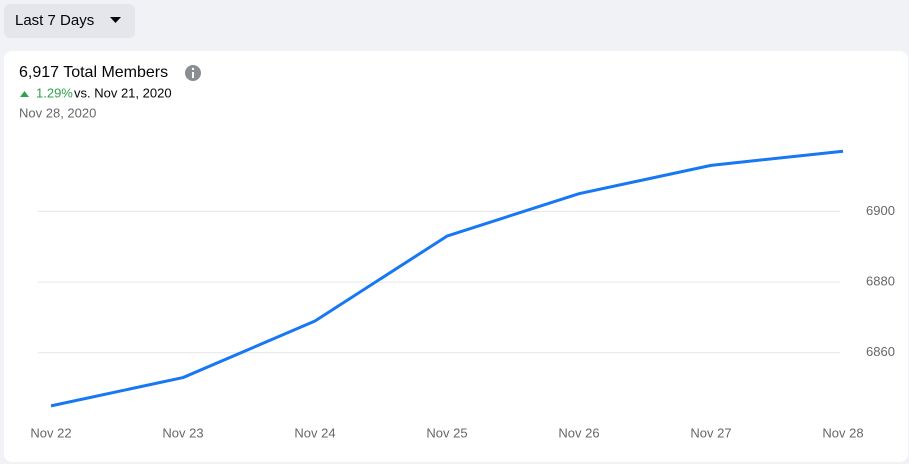 The image size is (909, 464). Describe the element at coordinates (123, 92) in the screenshot. I see `comparison: vs. Nov 21, 2020` at that location.